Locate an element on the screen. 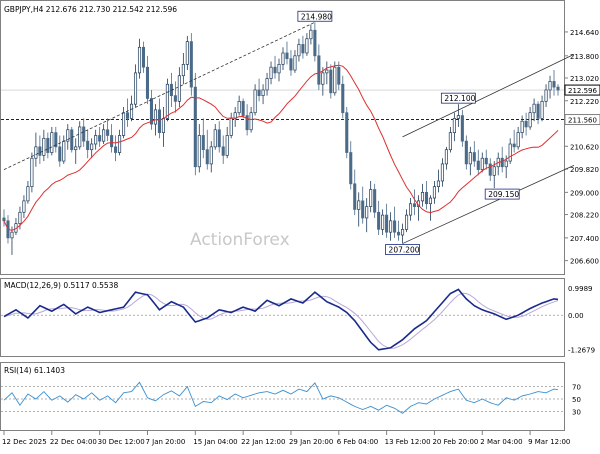  macd-title: MACD(12,26,9) 0.5117 0.5538 is located at coordinates (61, 285).